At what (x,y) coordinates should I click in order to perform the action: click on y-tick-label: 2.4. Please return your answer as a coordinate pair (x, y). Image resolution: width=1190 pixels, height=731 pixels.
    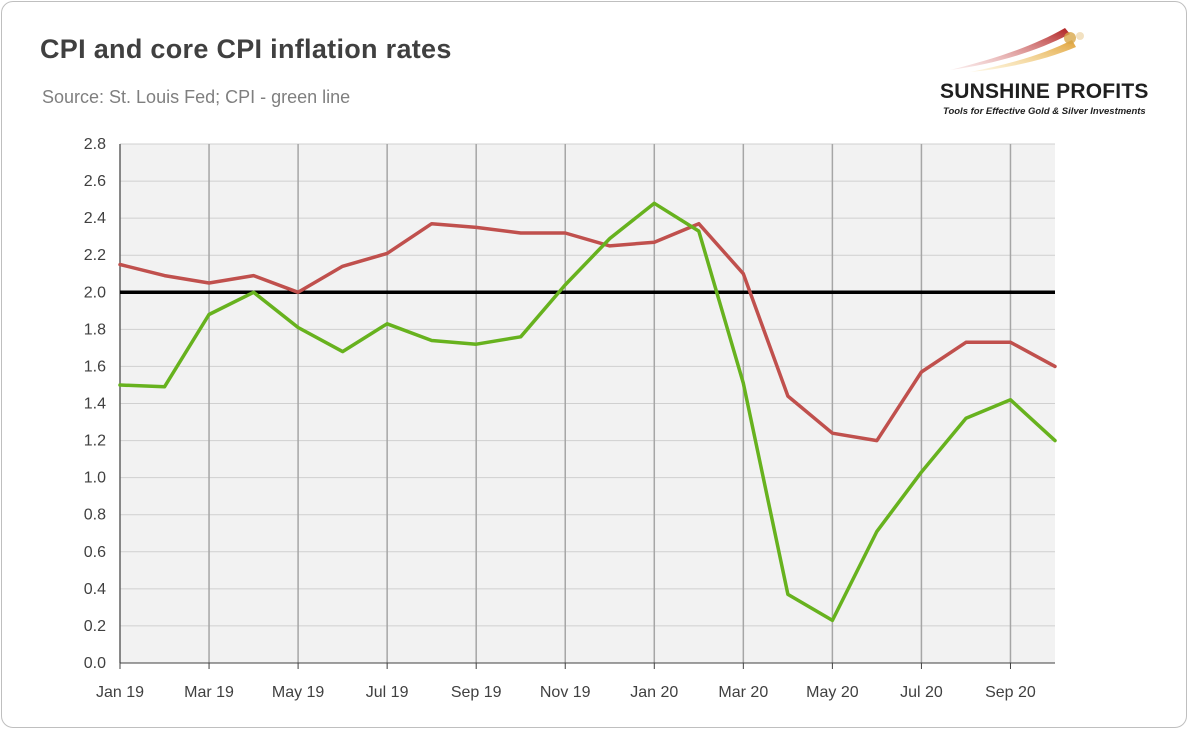
    Looking at the image, I should click on (95, 218).